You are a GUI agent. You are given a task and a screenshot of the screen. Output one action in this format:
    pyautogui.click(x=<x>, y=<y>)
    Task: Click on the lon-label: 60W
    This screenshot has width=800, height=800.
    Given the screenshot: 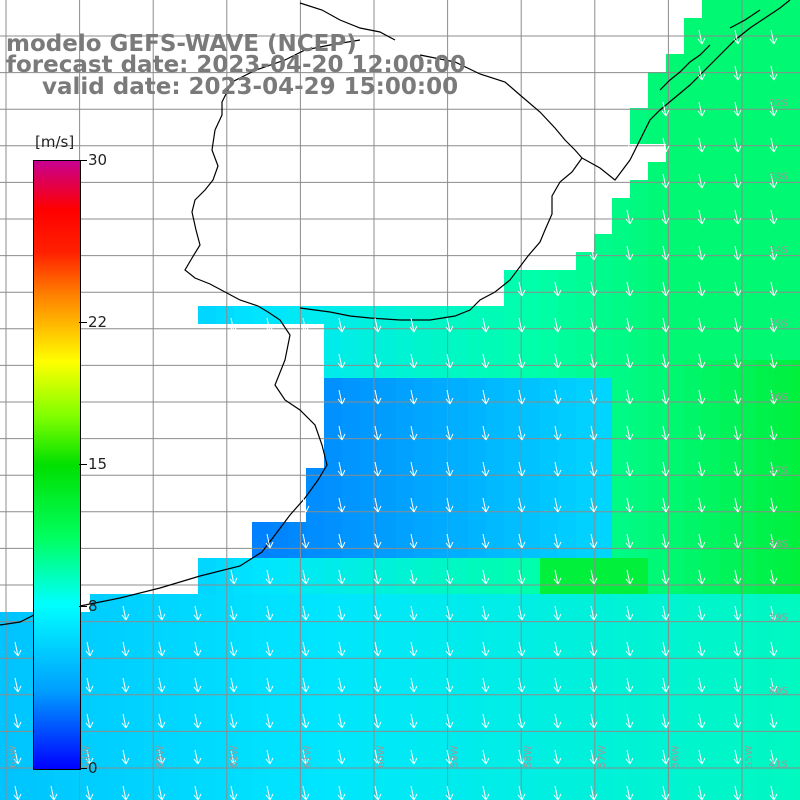 What is the action you would take?
    pyautogui.click(x=381, y=756)
    